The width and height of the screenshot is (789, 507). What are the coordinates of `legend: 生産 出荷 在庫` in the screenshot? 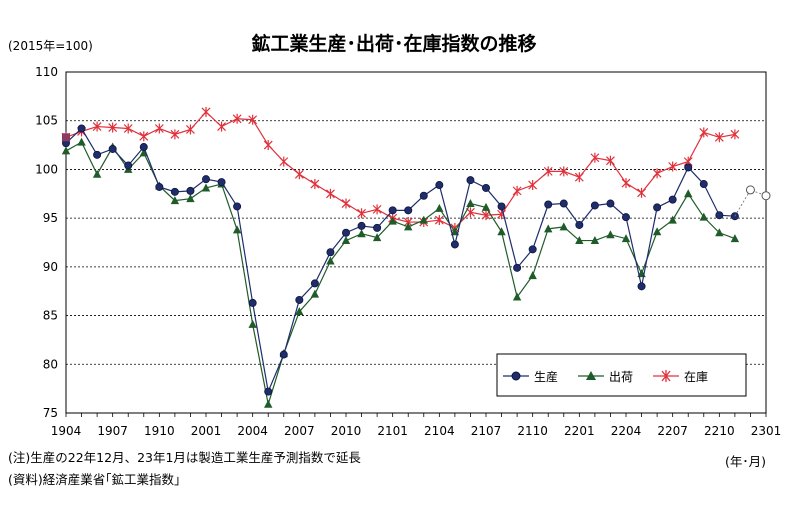 It's located at (621, 375).